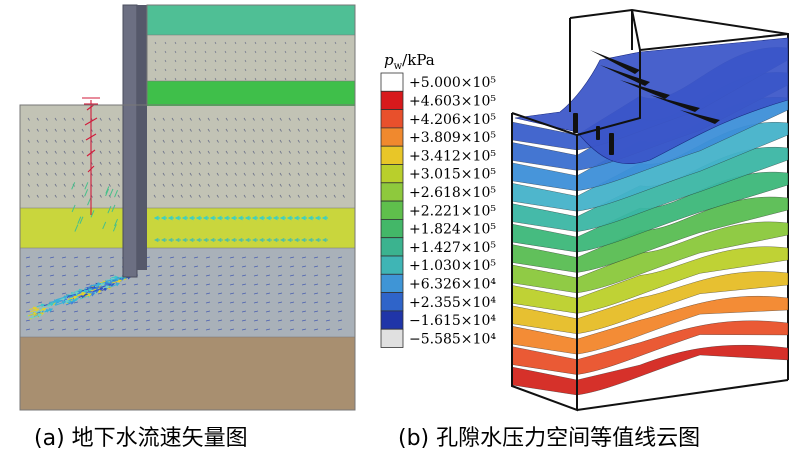 Image resolution: width=800 pixels, height=460 pixels. What do you see at coordinates (409, 61) in the screenshot?
I see `legend-title: pw/kPa` at bounding box center [409, 61].